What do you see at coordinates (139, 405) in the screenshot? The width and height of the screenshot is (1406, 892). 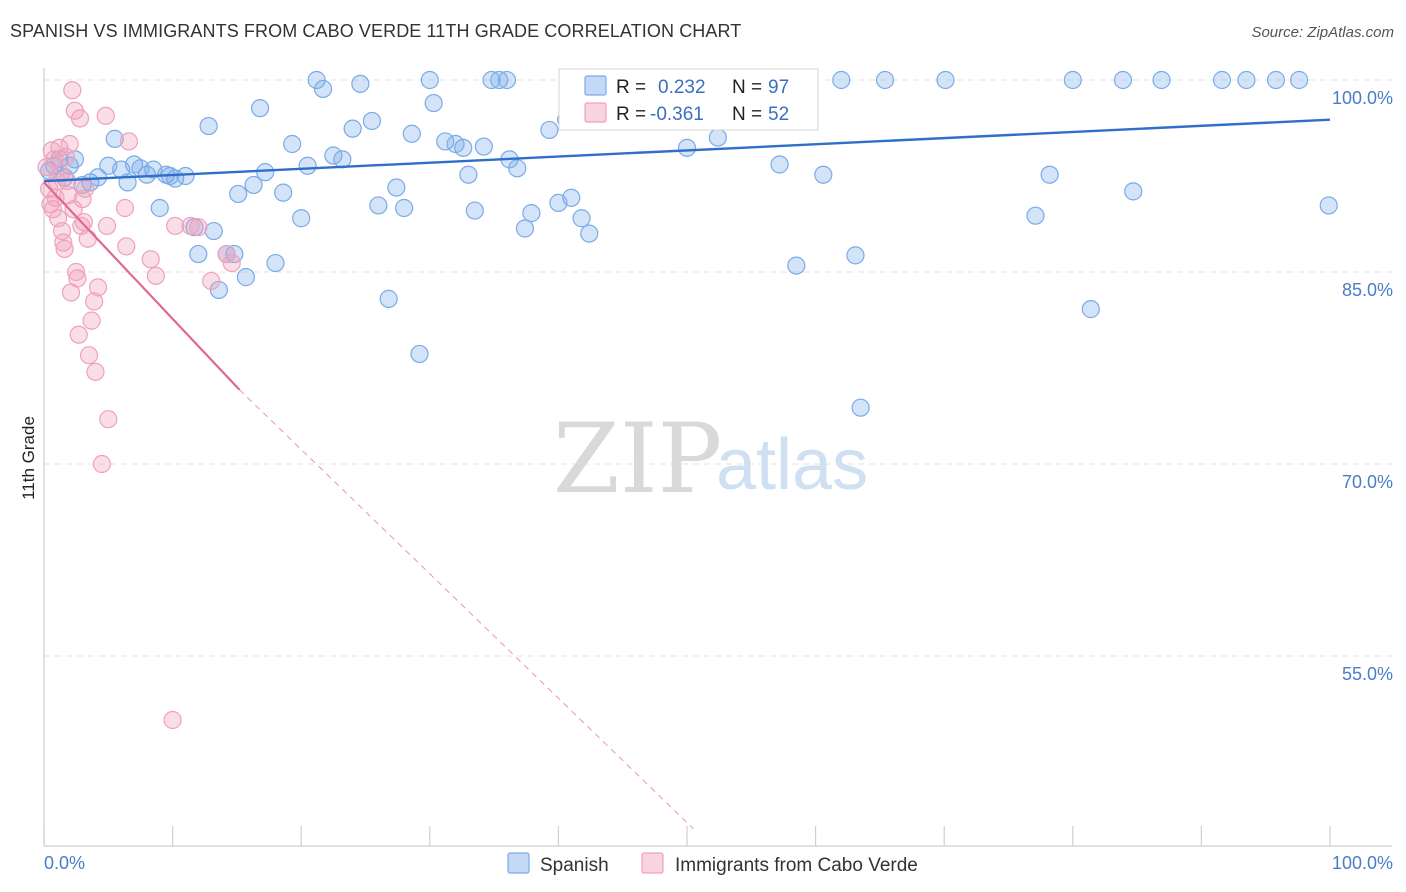 I see `cabo-verde-points` at bounding box center [139, 405].